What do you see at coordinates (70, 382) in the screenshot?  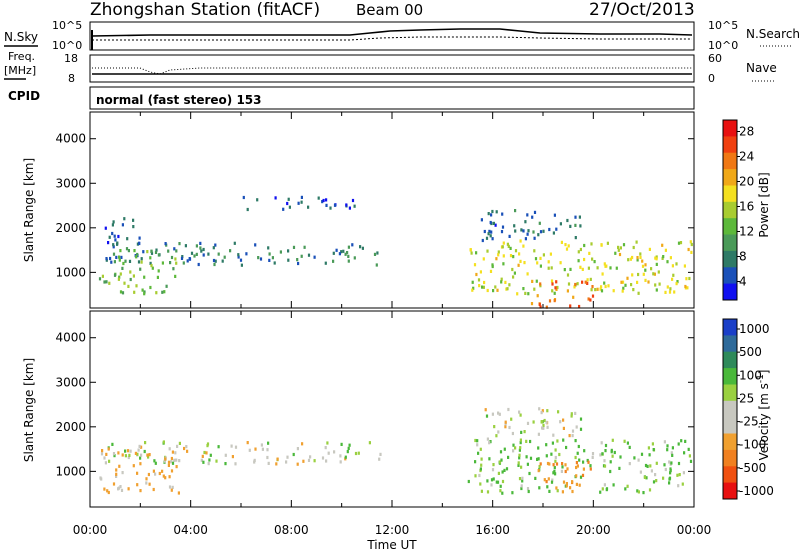 I see `ytick-label-2: 3000` at bounding box center [70, 382].